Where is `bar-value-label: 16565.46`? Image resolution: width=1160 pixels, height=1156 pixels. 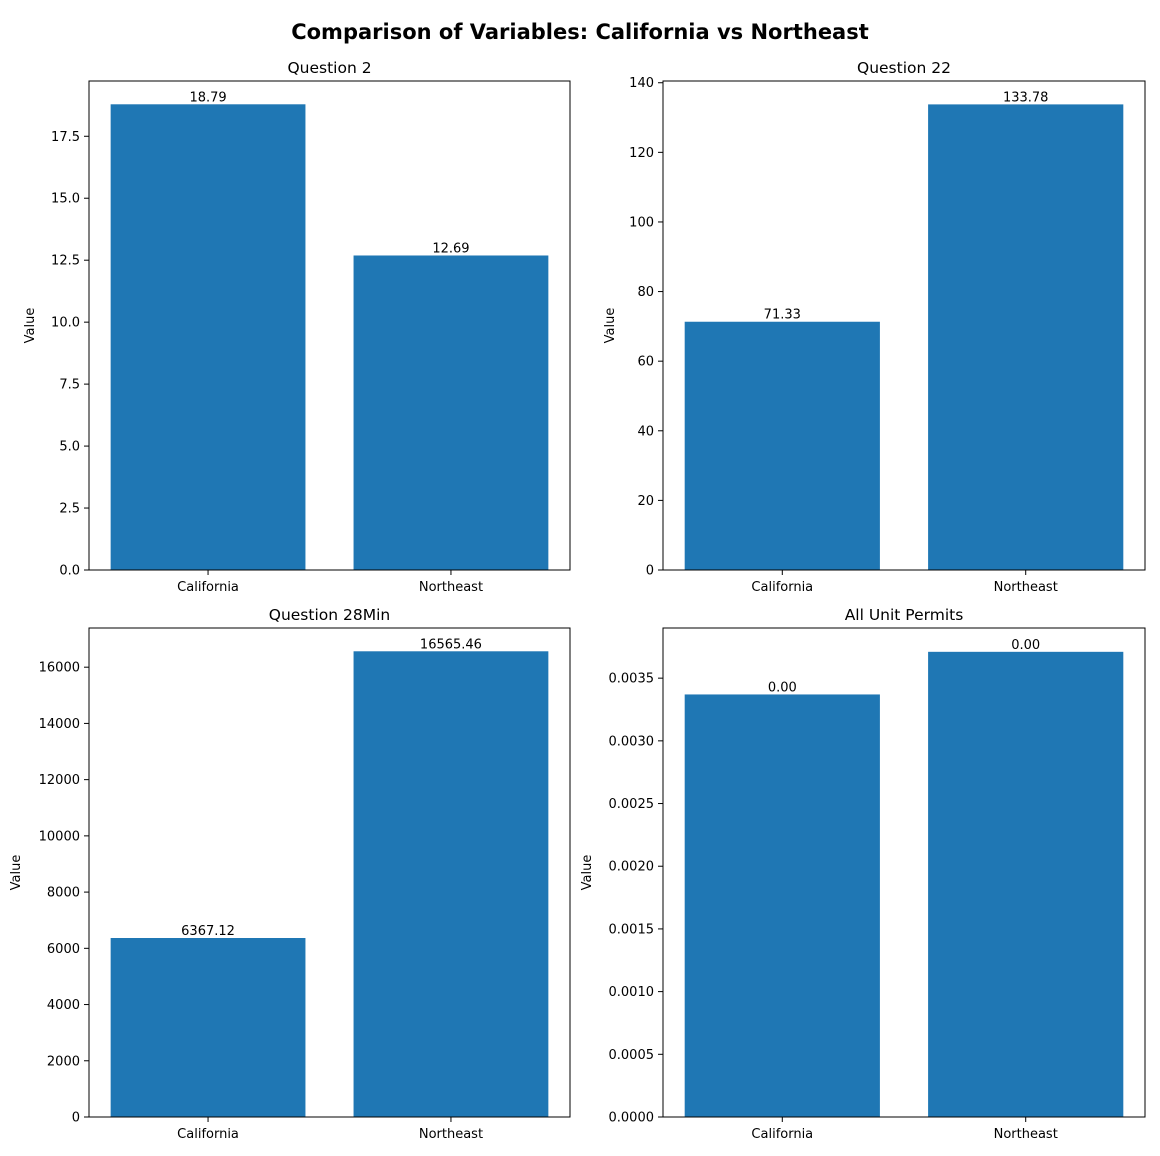
bar-value-label: 16565.46 is located at coordinates (451, 644).